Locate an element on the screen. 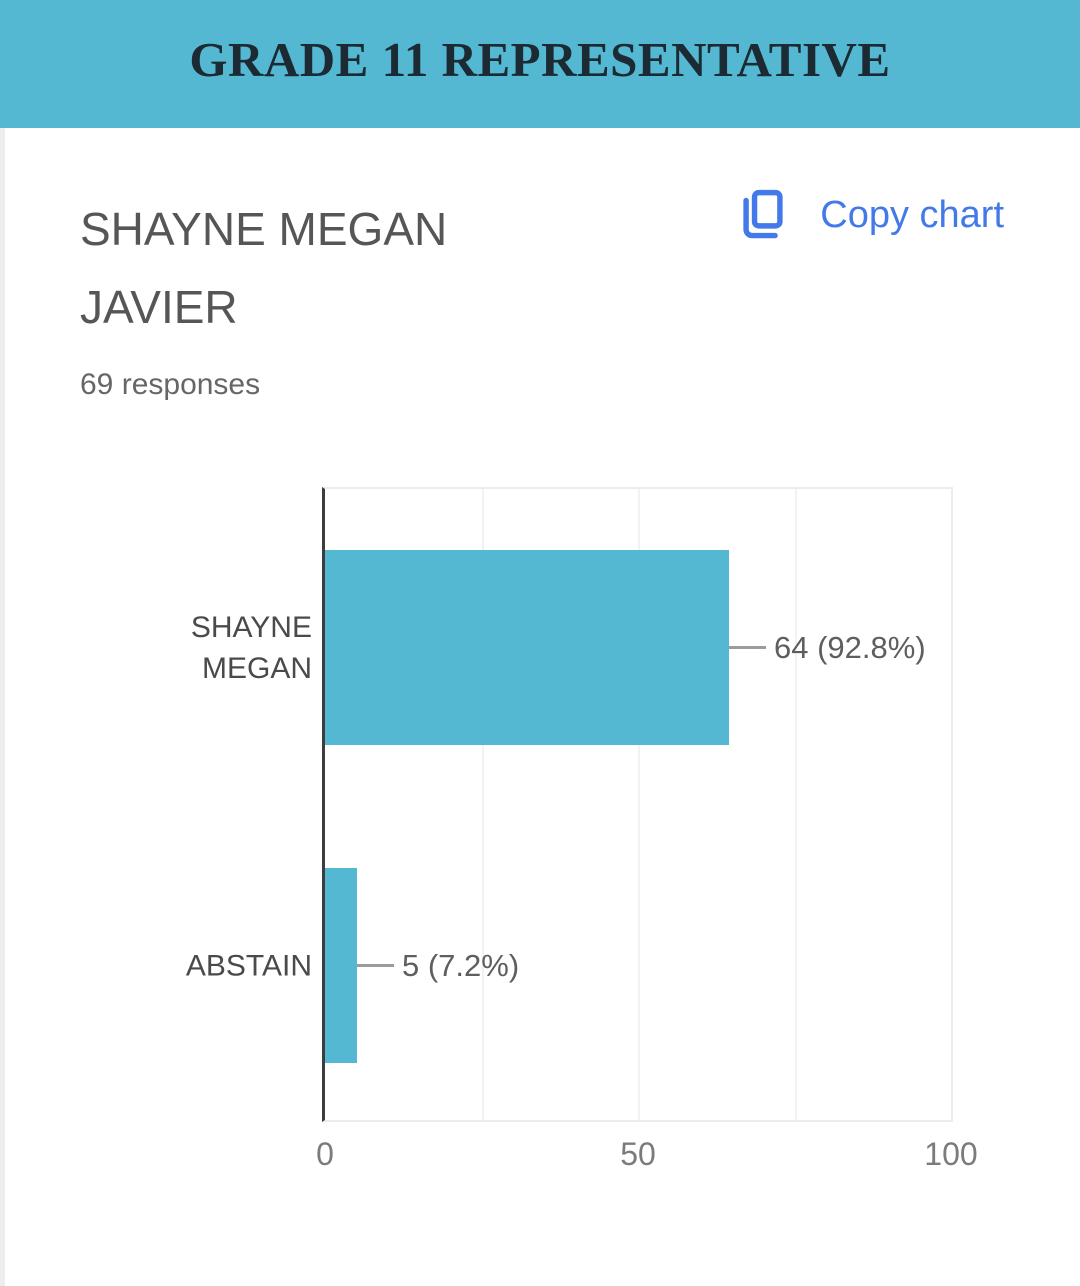  copy-chart-button: Copy chart is located at coordinates (869, 215).